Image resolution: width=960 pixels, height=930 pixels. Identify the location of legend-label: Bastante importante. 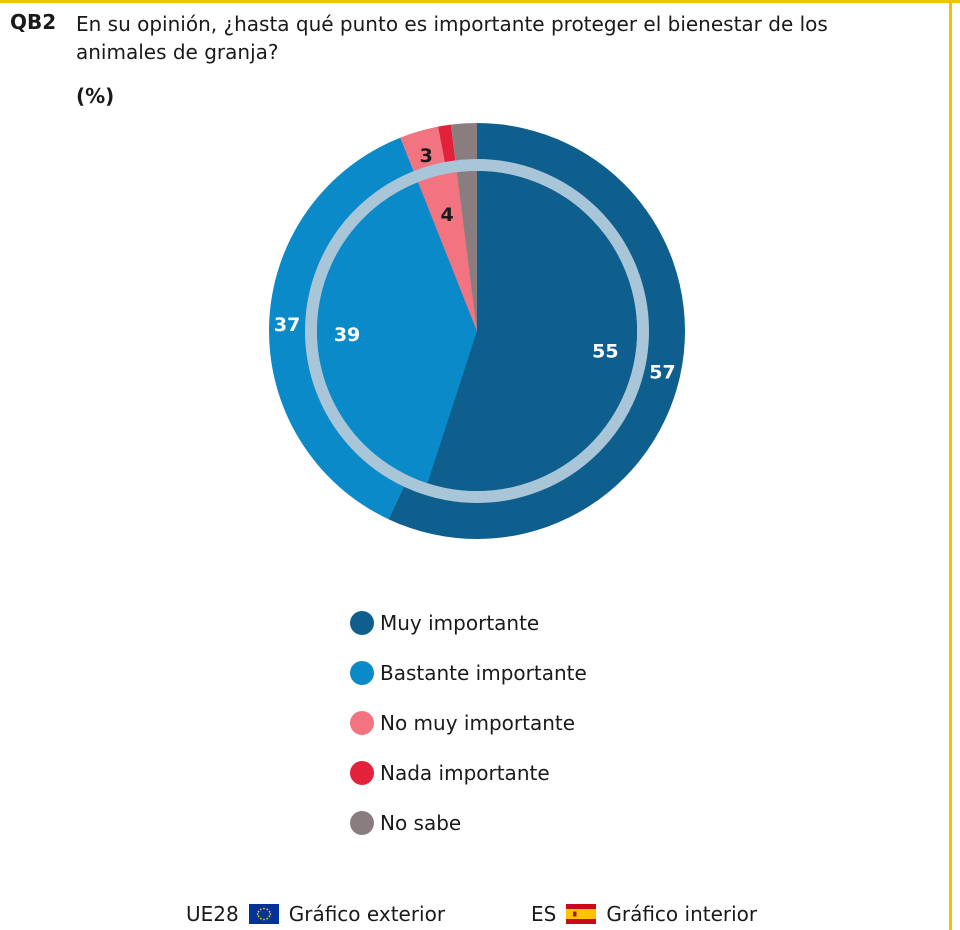
(483, 672).